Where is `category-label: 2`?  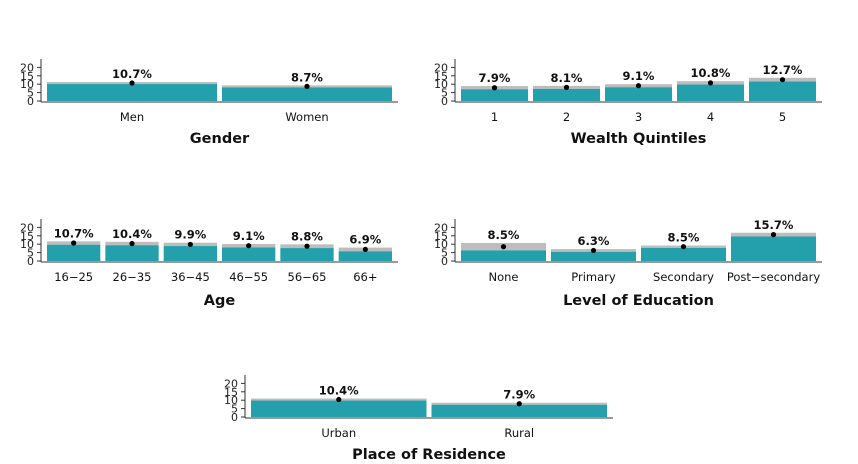
category-label: 2 is located at coordinates (566, 117).